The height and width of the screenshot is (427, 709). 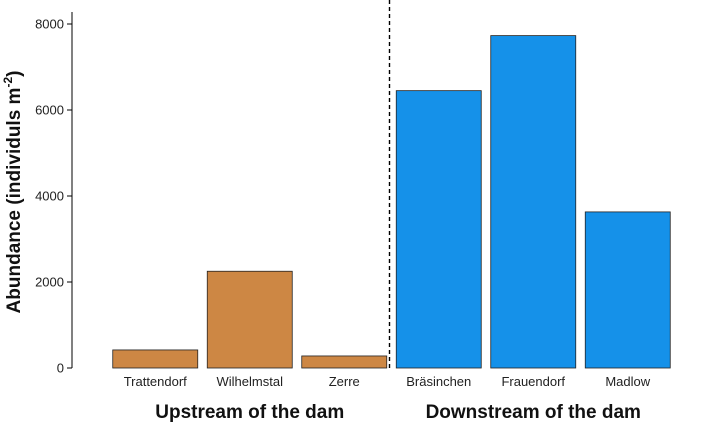 What do you see at coordinates (250, 381) in the screenshot?
I see `x-category-label: Wilhelmstal` at bounding box center [250, 381].